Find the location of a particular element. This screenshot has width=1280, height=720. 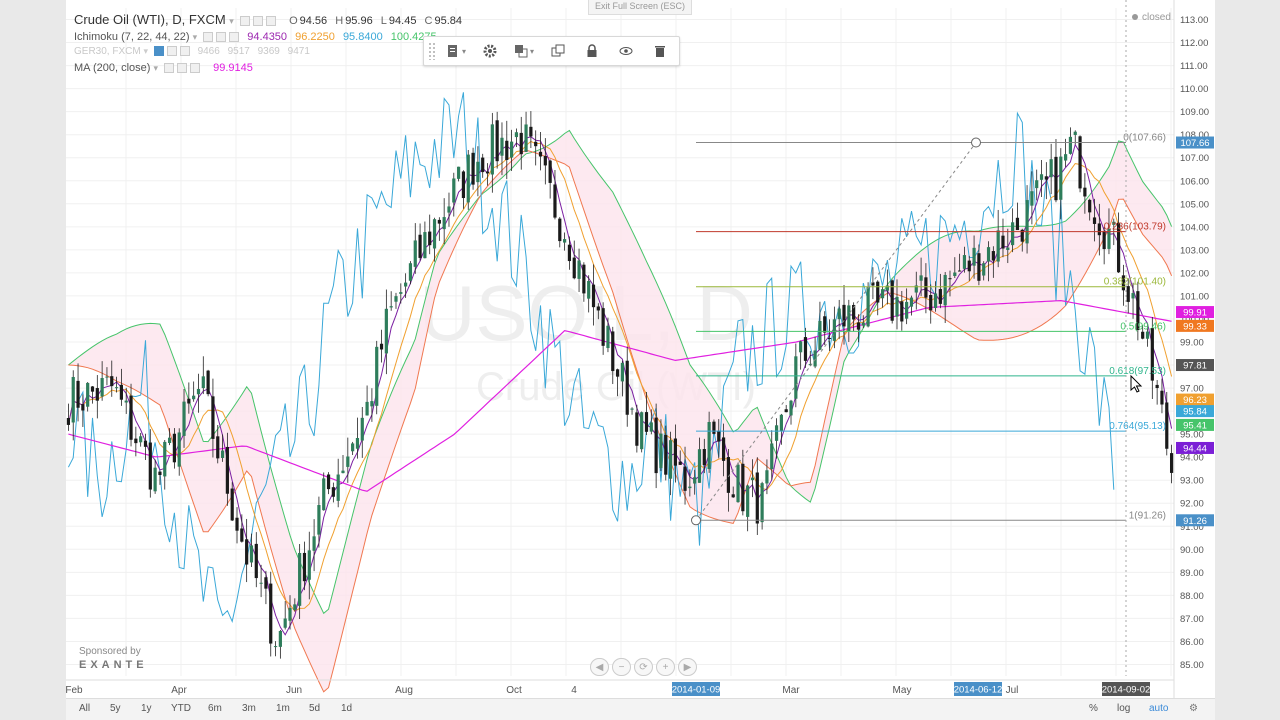

fib-level-label: 0(107.66) is located at coordinates (1144, 138).